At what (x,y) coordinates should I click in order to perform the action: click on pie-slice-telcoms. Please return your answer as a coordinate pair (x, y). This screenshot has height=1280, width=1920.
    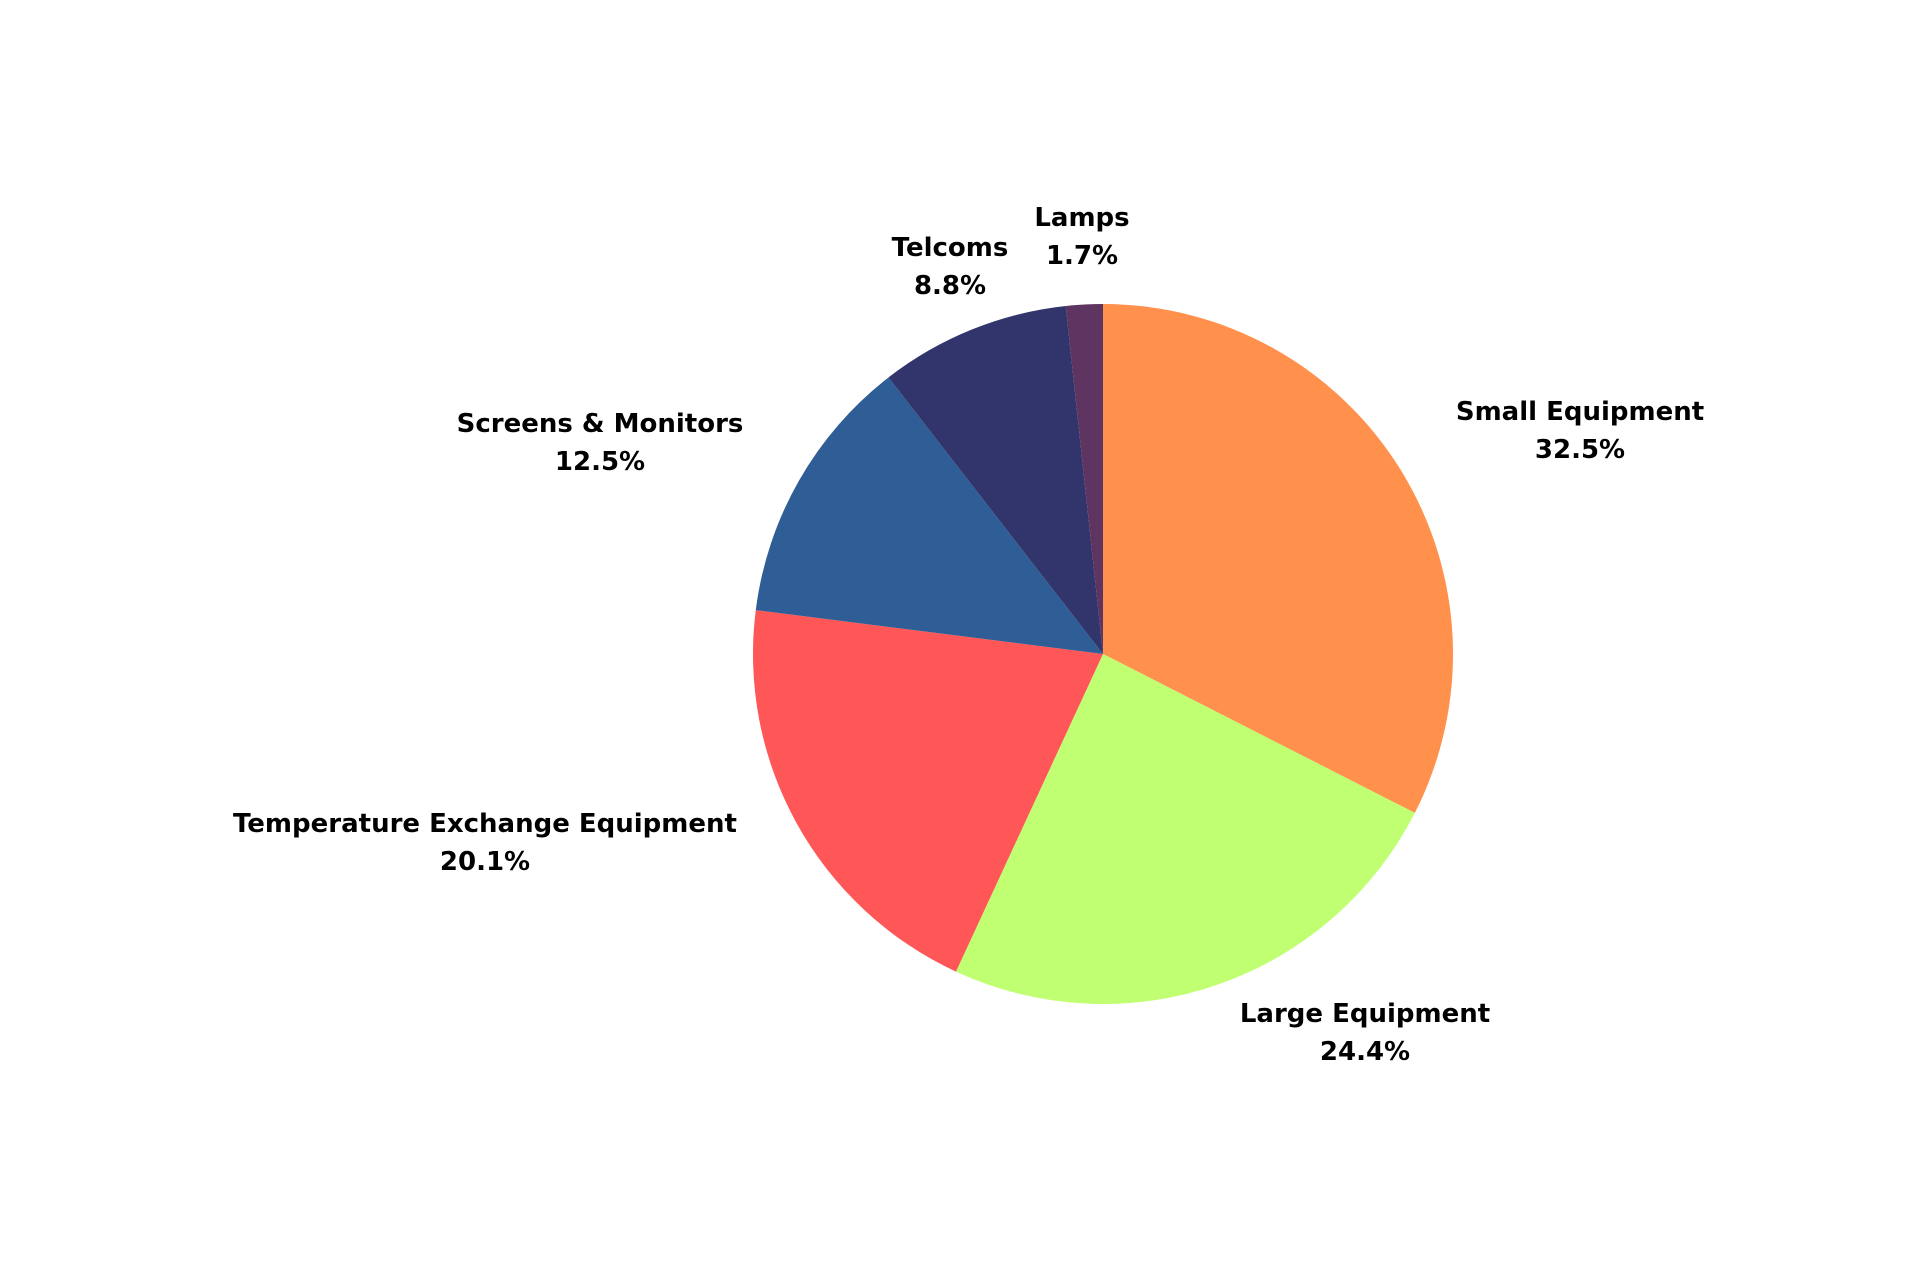
    Looking at the image, I should click on (995, 479).